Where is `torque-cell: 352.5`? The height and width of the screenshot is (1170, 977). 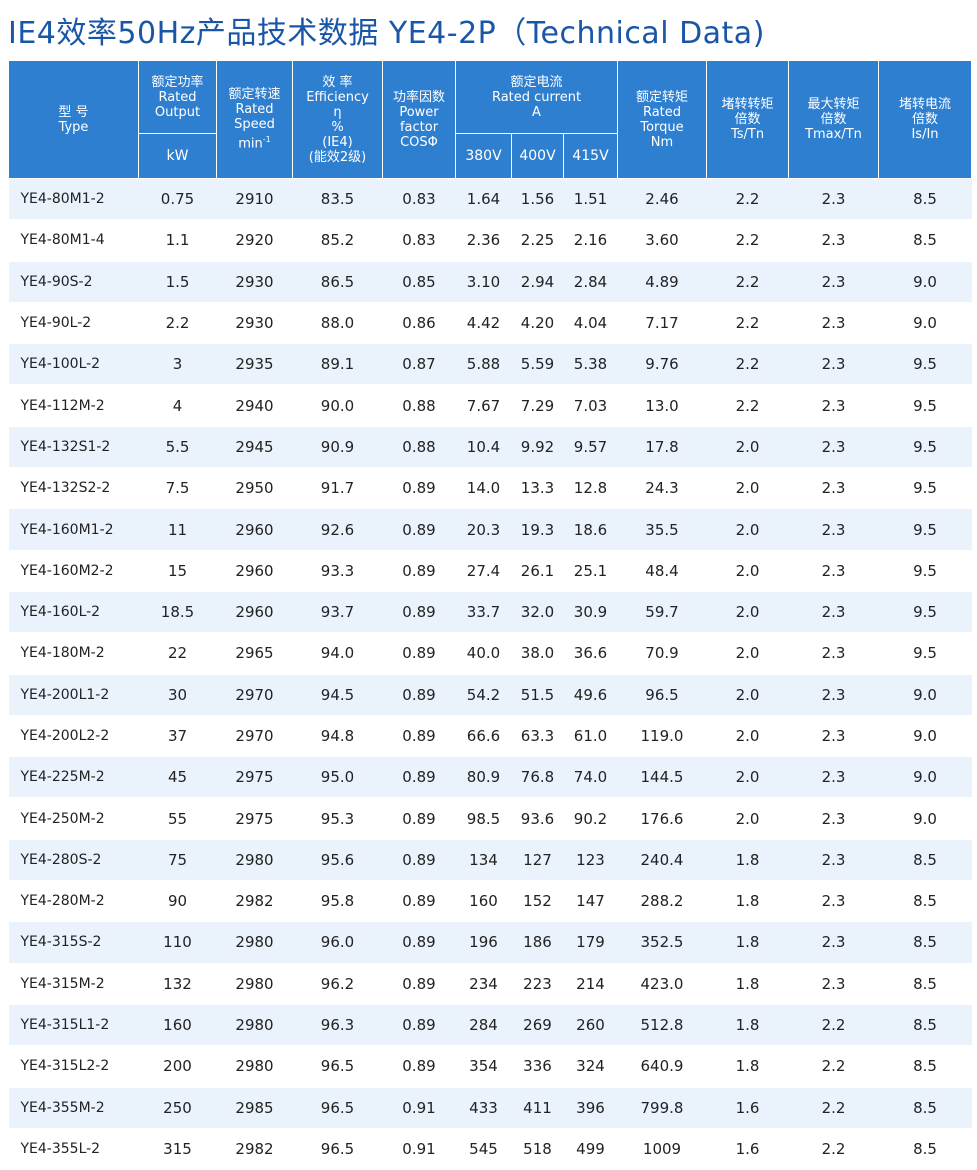 torque-cell: 352.5 is located at coordinates (662, 942).